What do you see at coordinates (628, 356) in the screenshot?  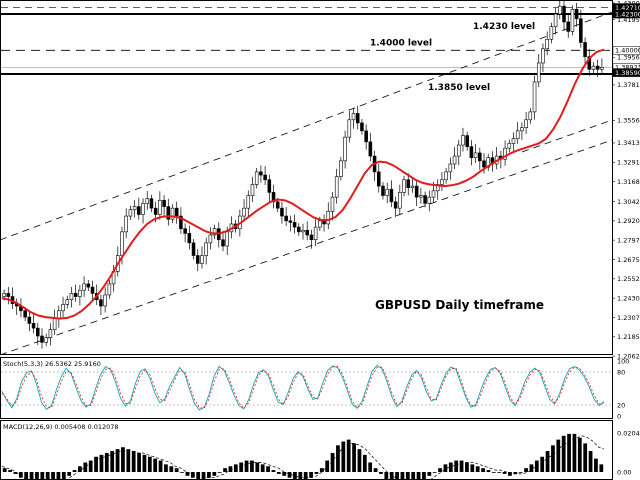 I see `price-tick-label: 1.20625` at bounding box center [628, 356].